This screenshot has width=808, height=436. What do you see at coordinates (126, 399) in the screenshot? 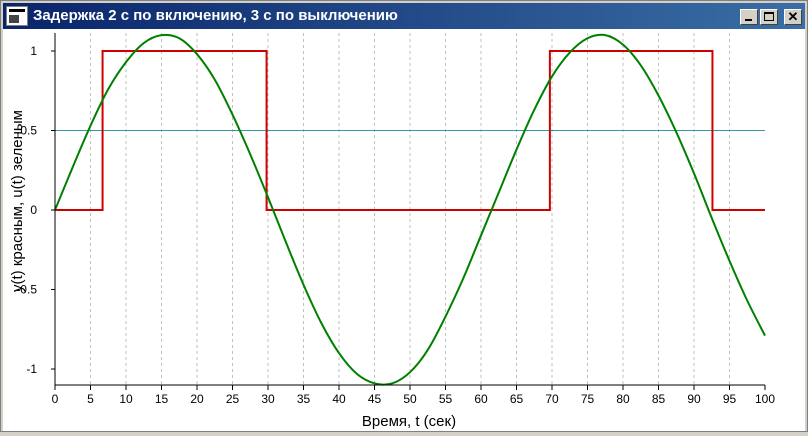
I see `x-tick-label: 10` at bounding box center [126, 399].